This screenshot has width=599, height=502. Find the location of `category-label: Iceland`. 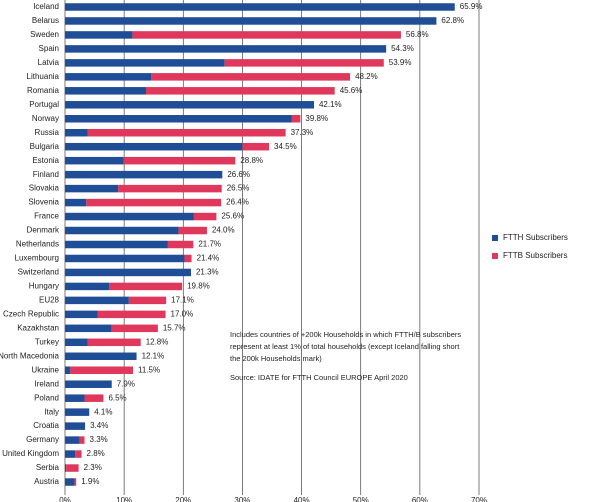

category-label: Iceland is located at coordinates (46, 6).